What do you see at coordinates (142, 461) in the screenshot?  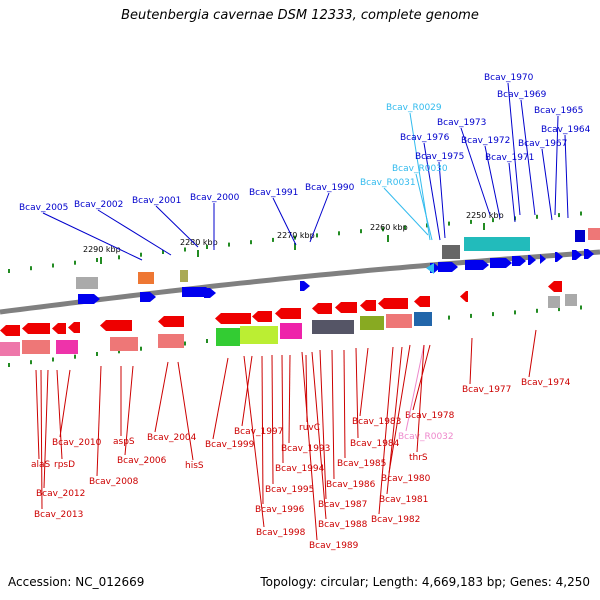 I see `gene-label: Bcav_2006` at bounding box center [142, 461].